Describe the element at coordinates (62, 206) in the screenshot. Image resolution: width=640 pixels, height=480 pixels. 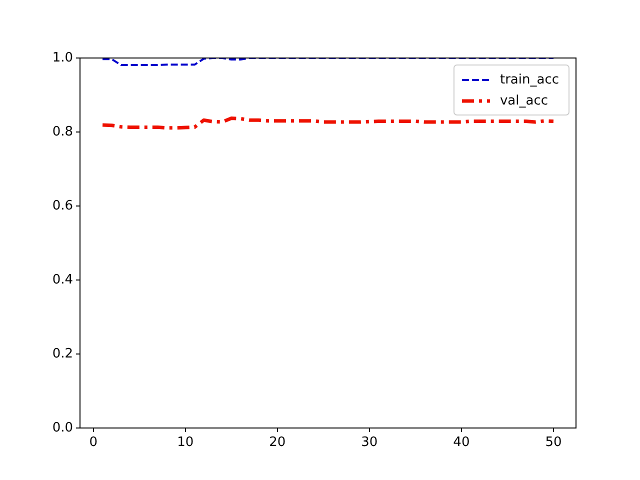
I see `y-tick-label: 0.6` at that location.